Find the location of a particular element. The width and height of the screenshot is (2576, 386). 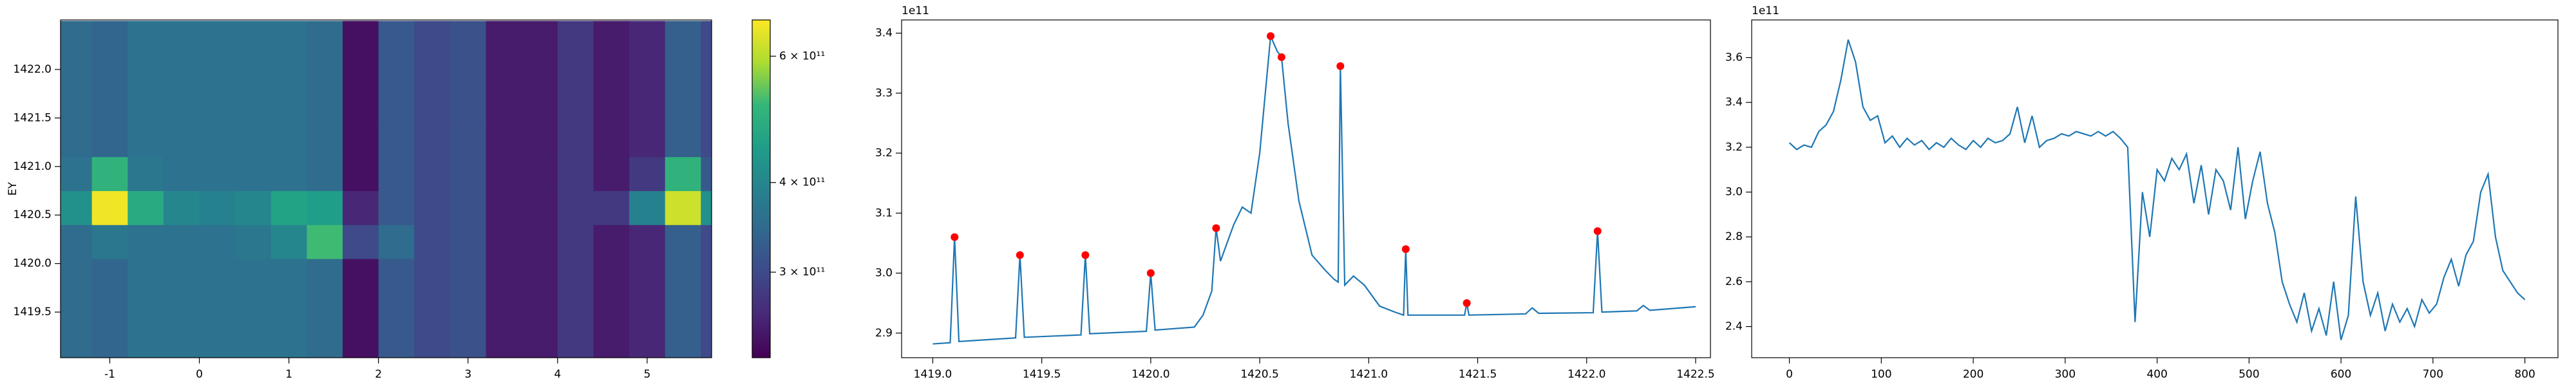

colorbar-tick-label: 3 × 10¹¹ is located at coordinates (802, 272).